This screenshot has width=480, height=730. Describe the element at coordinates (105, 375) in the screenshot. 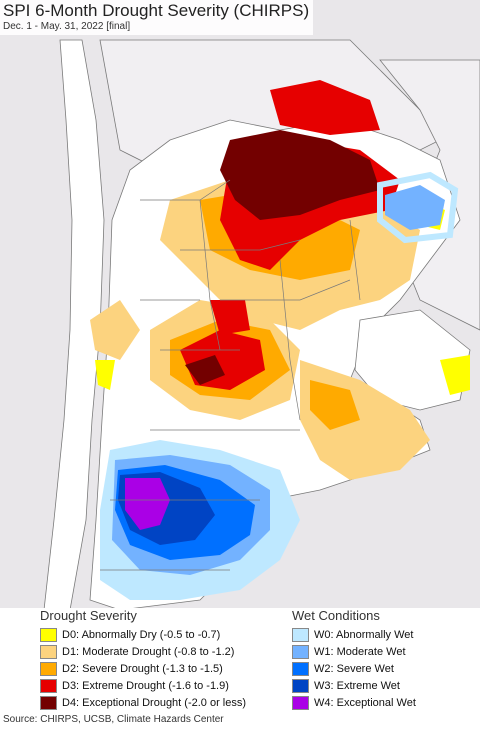

I see `d0-patch-west` at that location.